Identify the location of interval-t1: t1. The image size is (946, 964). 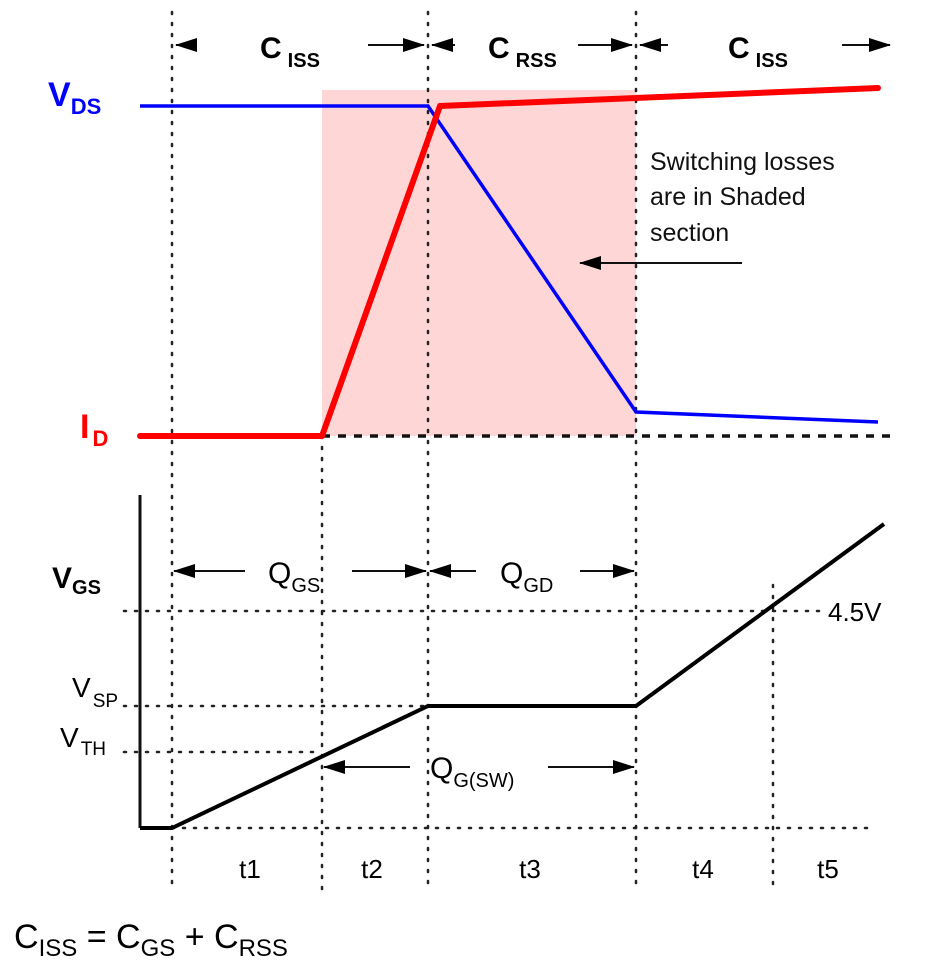
(250, 869).